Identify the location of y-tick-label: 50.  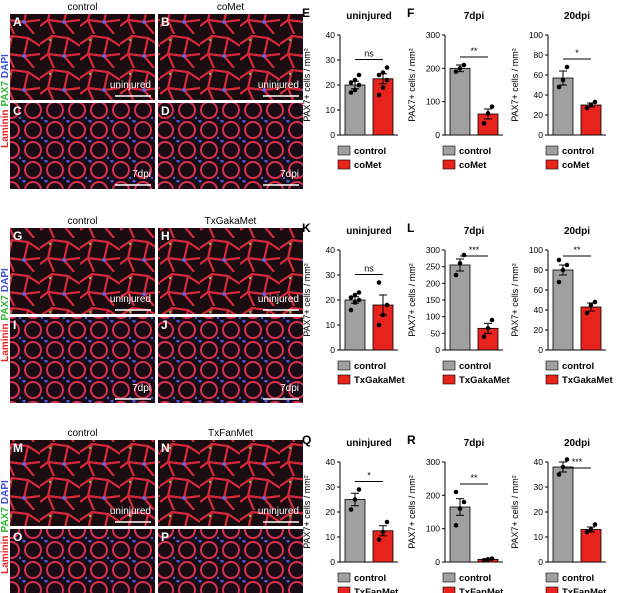
(436, 333).